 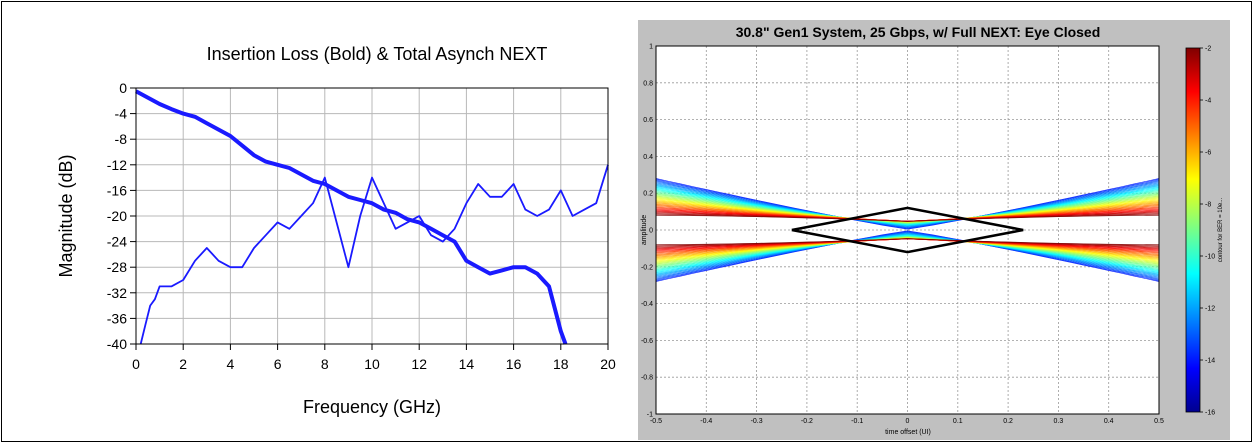 I want to click on chart1-x-tick-label: 4, so click(x=231, y=364).